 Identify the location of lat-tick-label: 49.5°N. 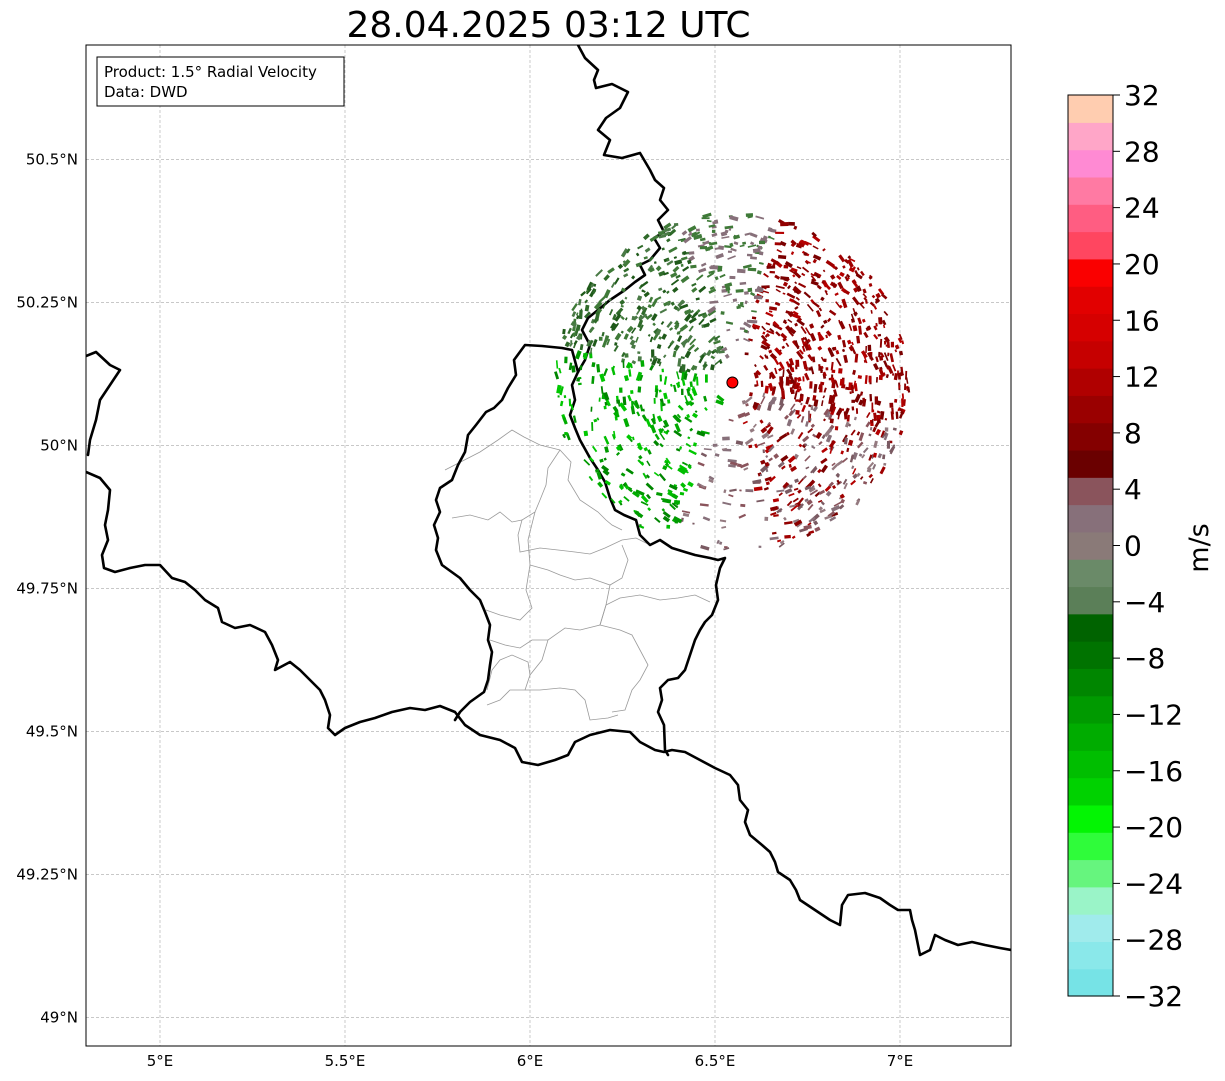
(52, 731).